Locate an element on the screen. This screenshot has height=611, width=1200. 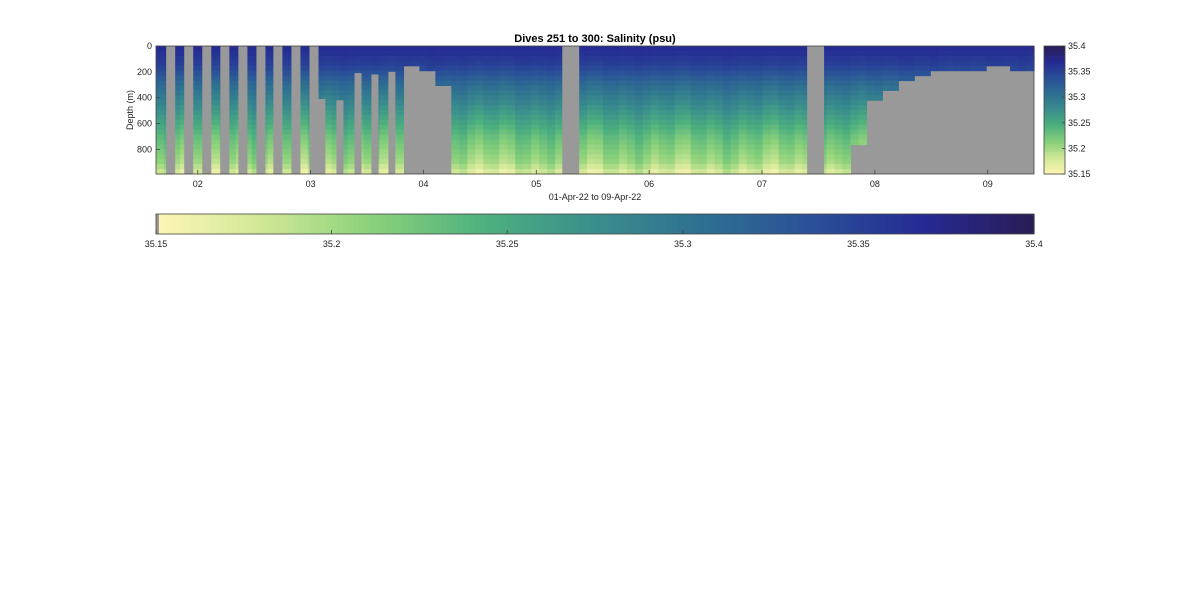
side-colorbar-tick-label: 35.25 is located at coordinates (1079, 123).